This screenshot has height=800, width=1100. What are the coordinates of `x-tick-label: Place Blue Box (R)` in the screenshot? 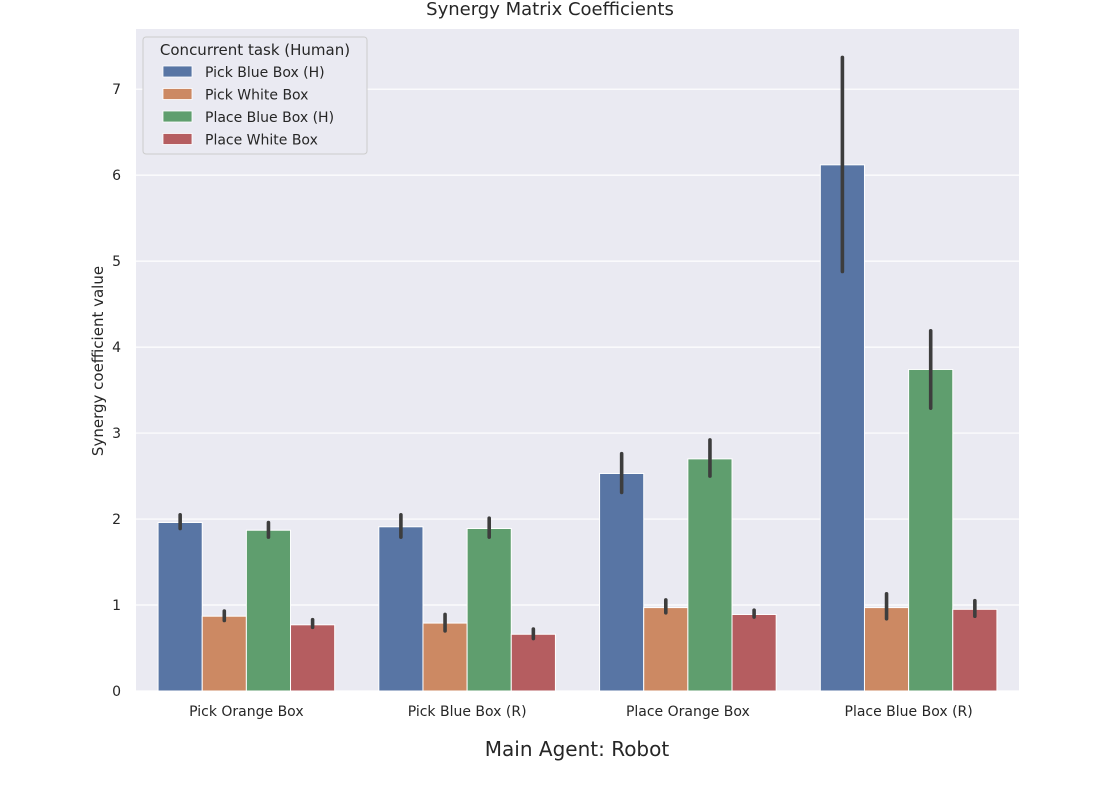 It's located at (909, 712).